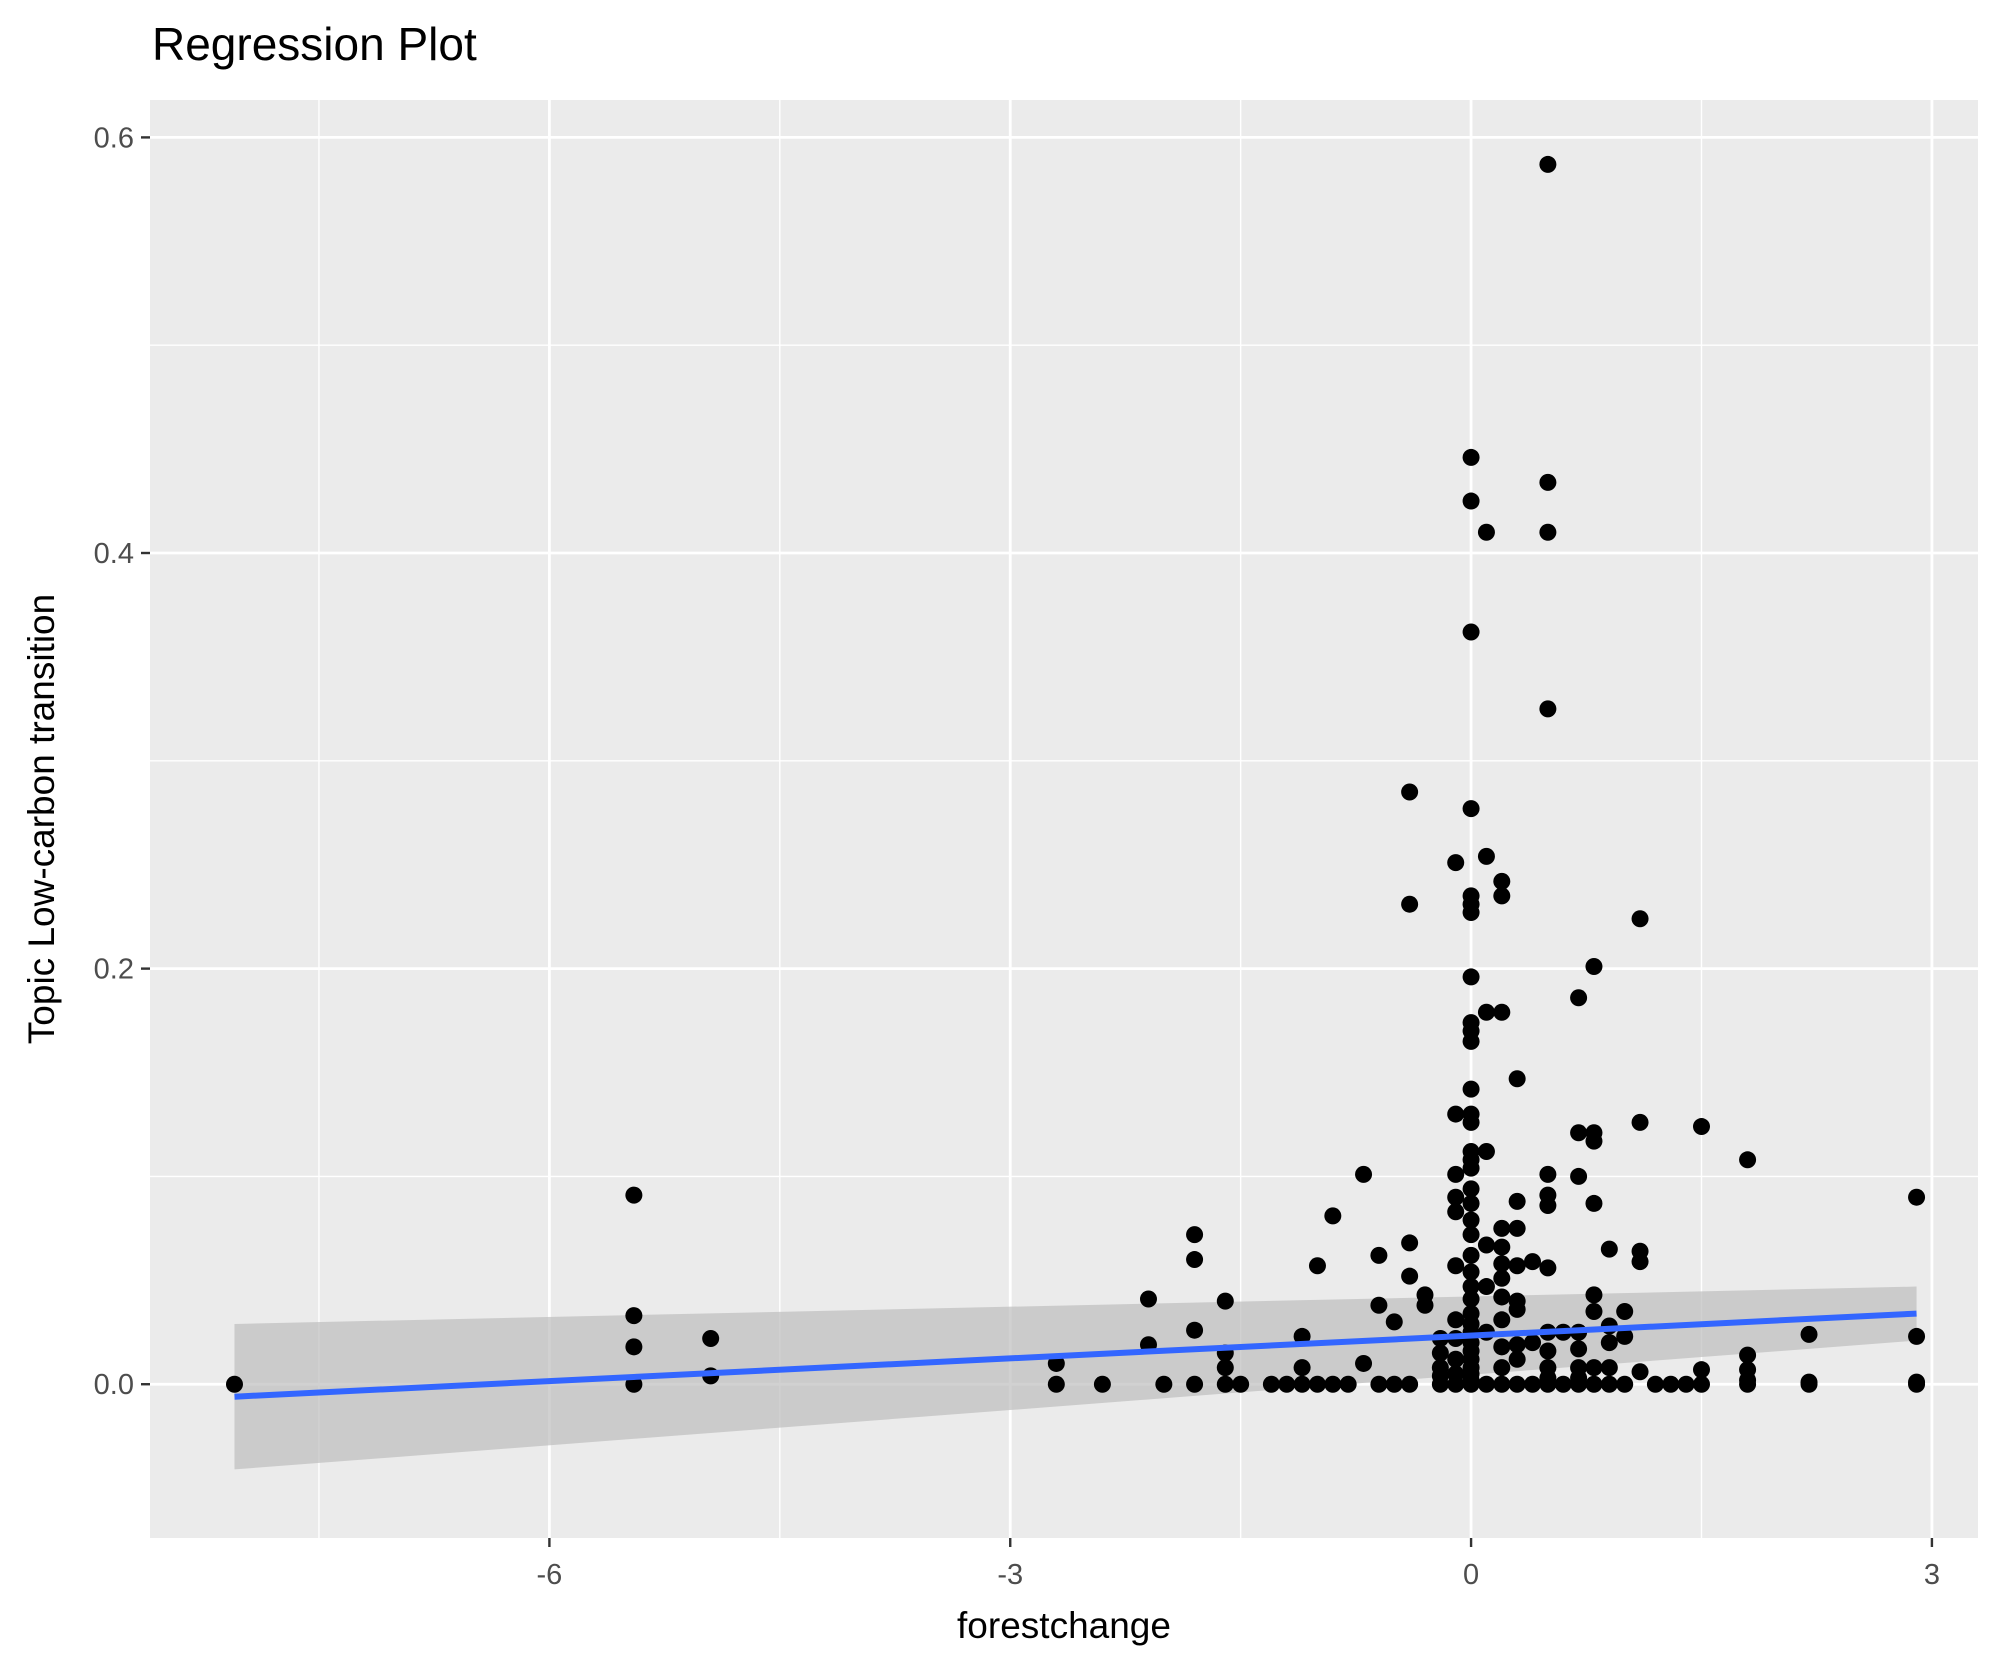  I want to click on y-axis: 0.0 0.2 0.4 0.6, so click(122, 761).